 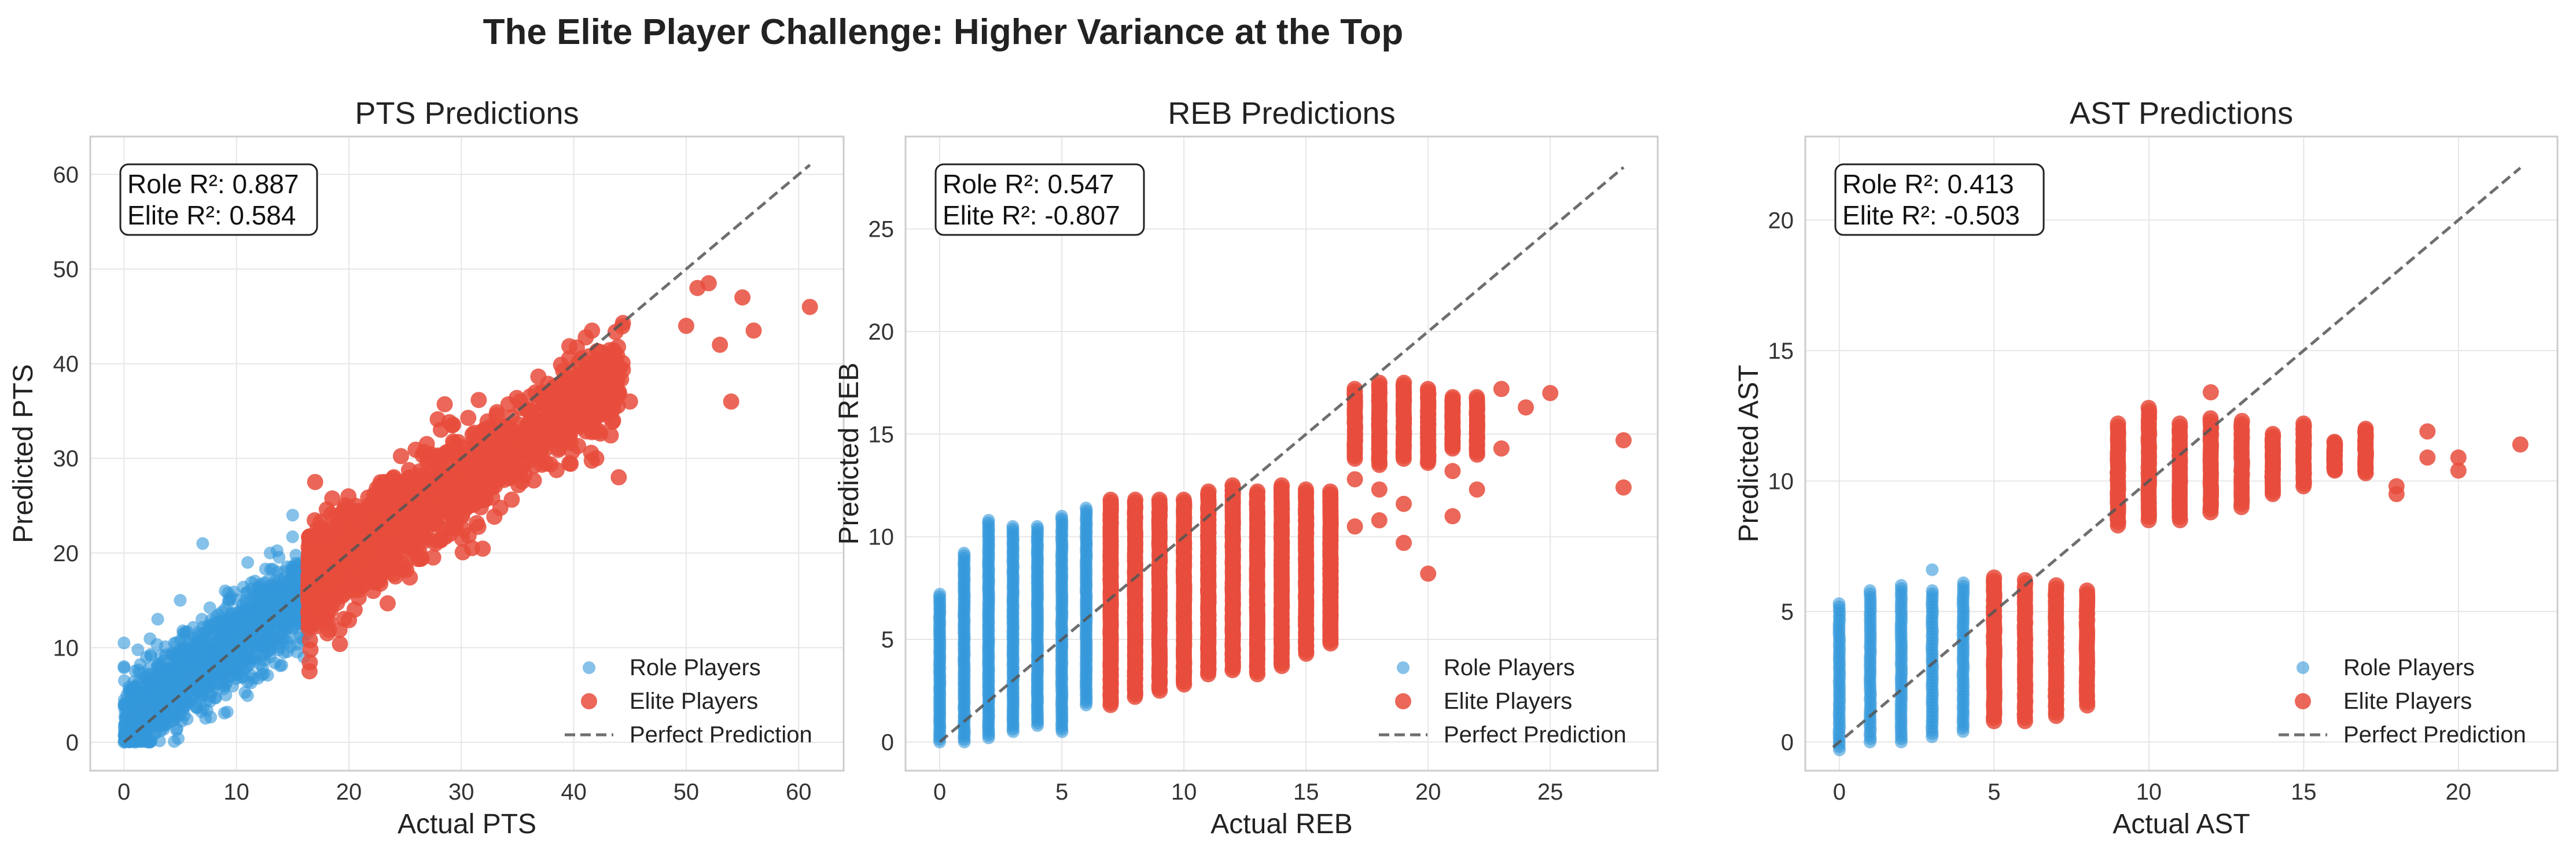 What do you see at coordinates (236, 792) in the screenshot?
I see `x-tick-label: 10` at bounding box center [236, 792].